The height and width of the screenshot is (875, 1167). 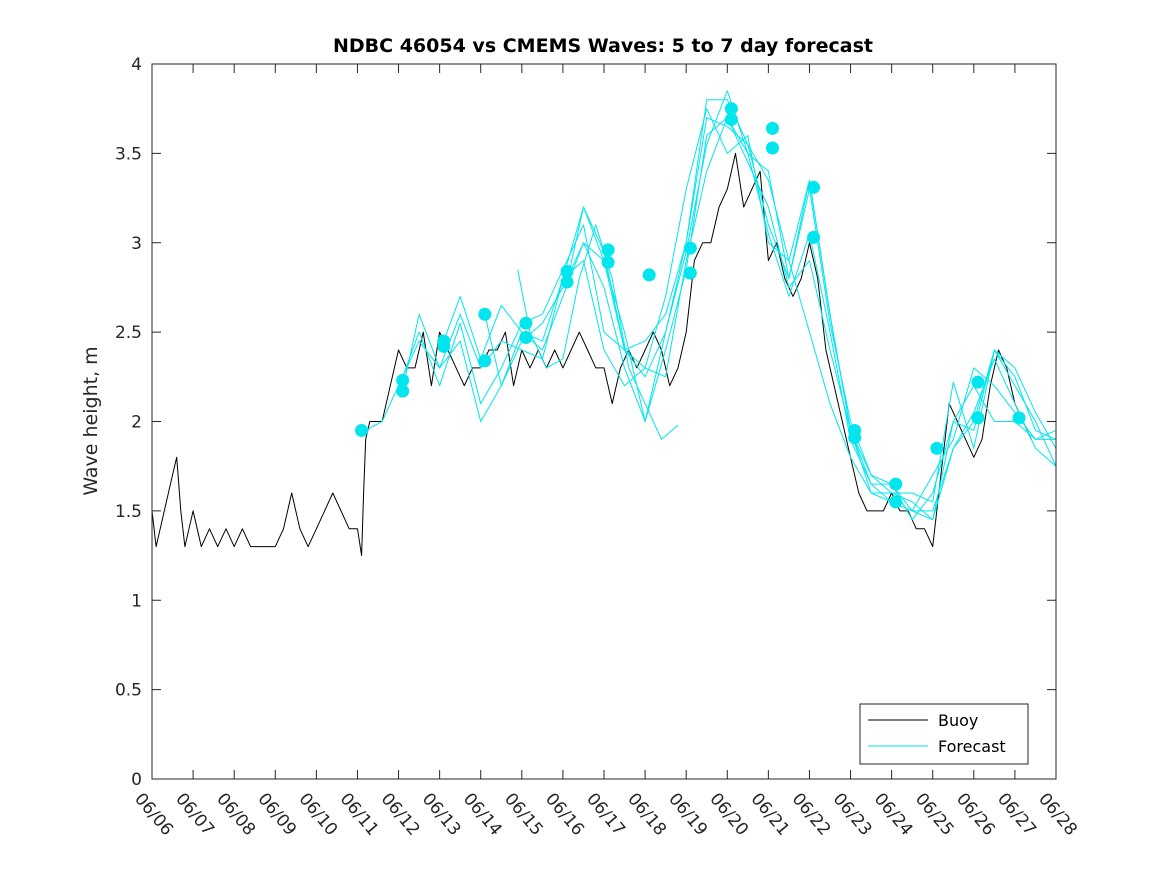 What do you see at coordinates (136, 65) in the screenshot?
I see `y-tick-label: 4` at bounding box center [136, 65].